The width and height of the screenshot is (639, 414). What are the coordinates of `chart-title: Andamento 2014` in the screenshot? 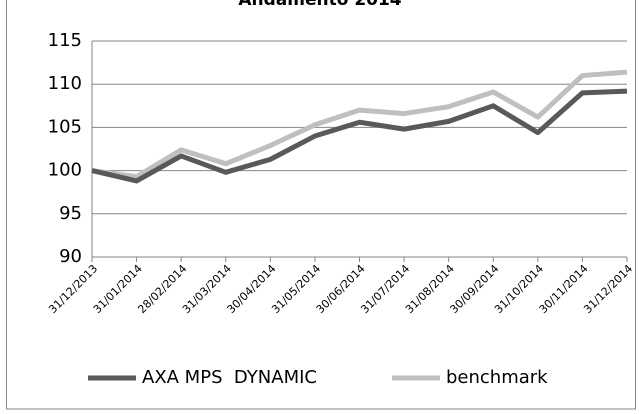 It's located at (319, 5).